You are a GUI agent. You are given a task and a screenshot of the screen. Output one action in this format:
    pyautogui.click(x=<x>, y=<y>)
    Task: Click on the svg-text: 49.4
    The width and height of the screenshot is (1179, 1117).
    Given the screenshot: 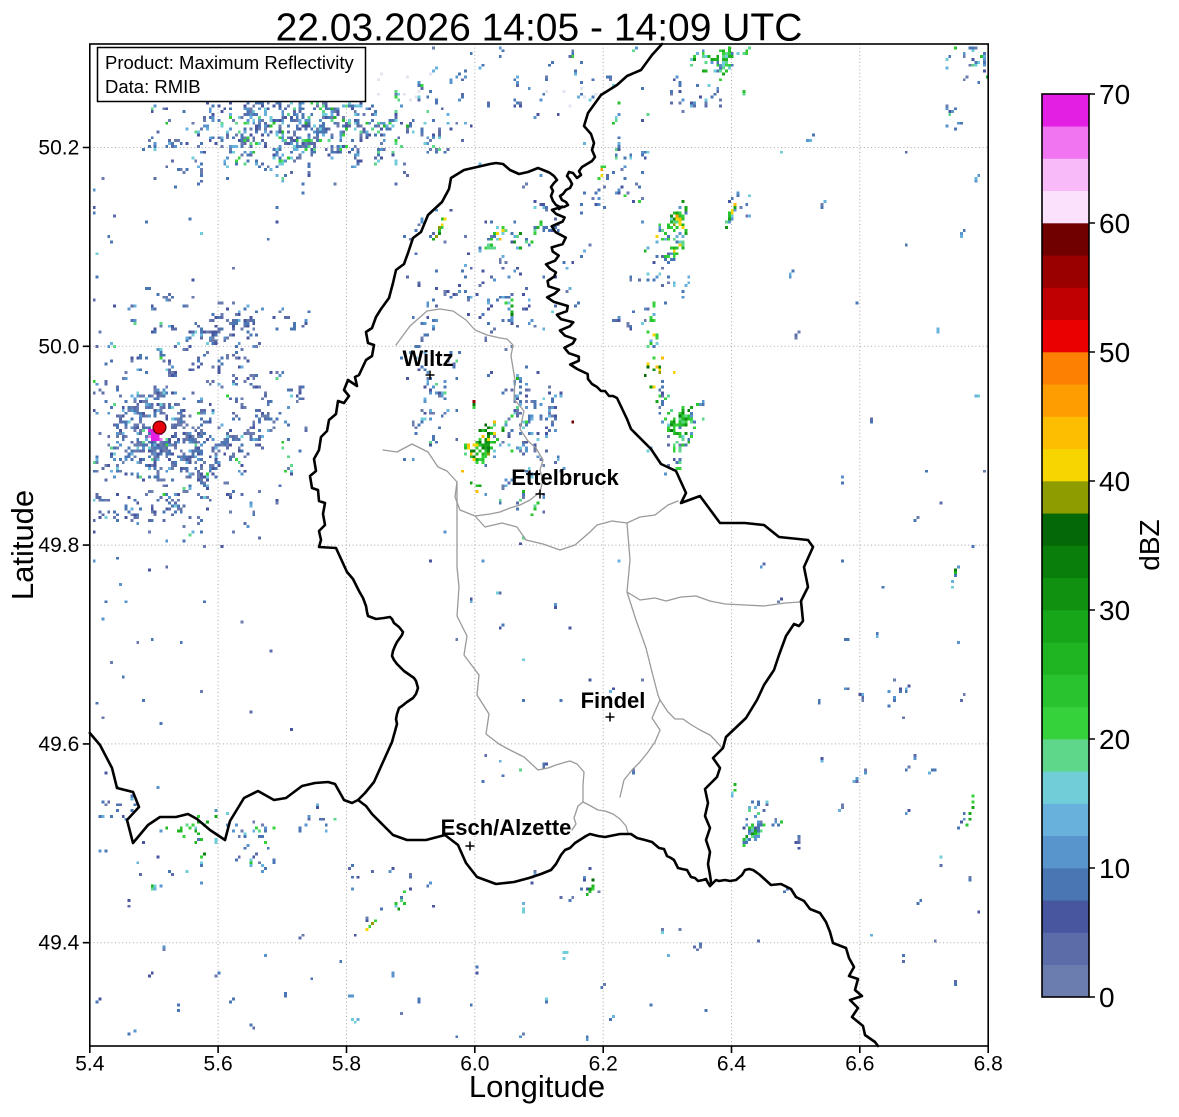 What is the action you would take?
    pyautogui.click(x=58, y=943)
    